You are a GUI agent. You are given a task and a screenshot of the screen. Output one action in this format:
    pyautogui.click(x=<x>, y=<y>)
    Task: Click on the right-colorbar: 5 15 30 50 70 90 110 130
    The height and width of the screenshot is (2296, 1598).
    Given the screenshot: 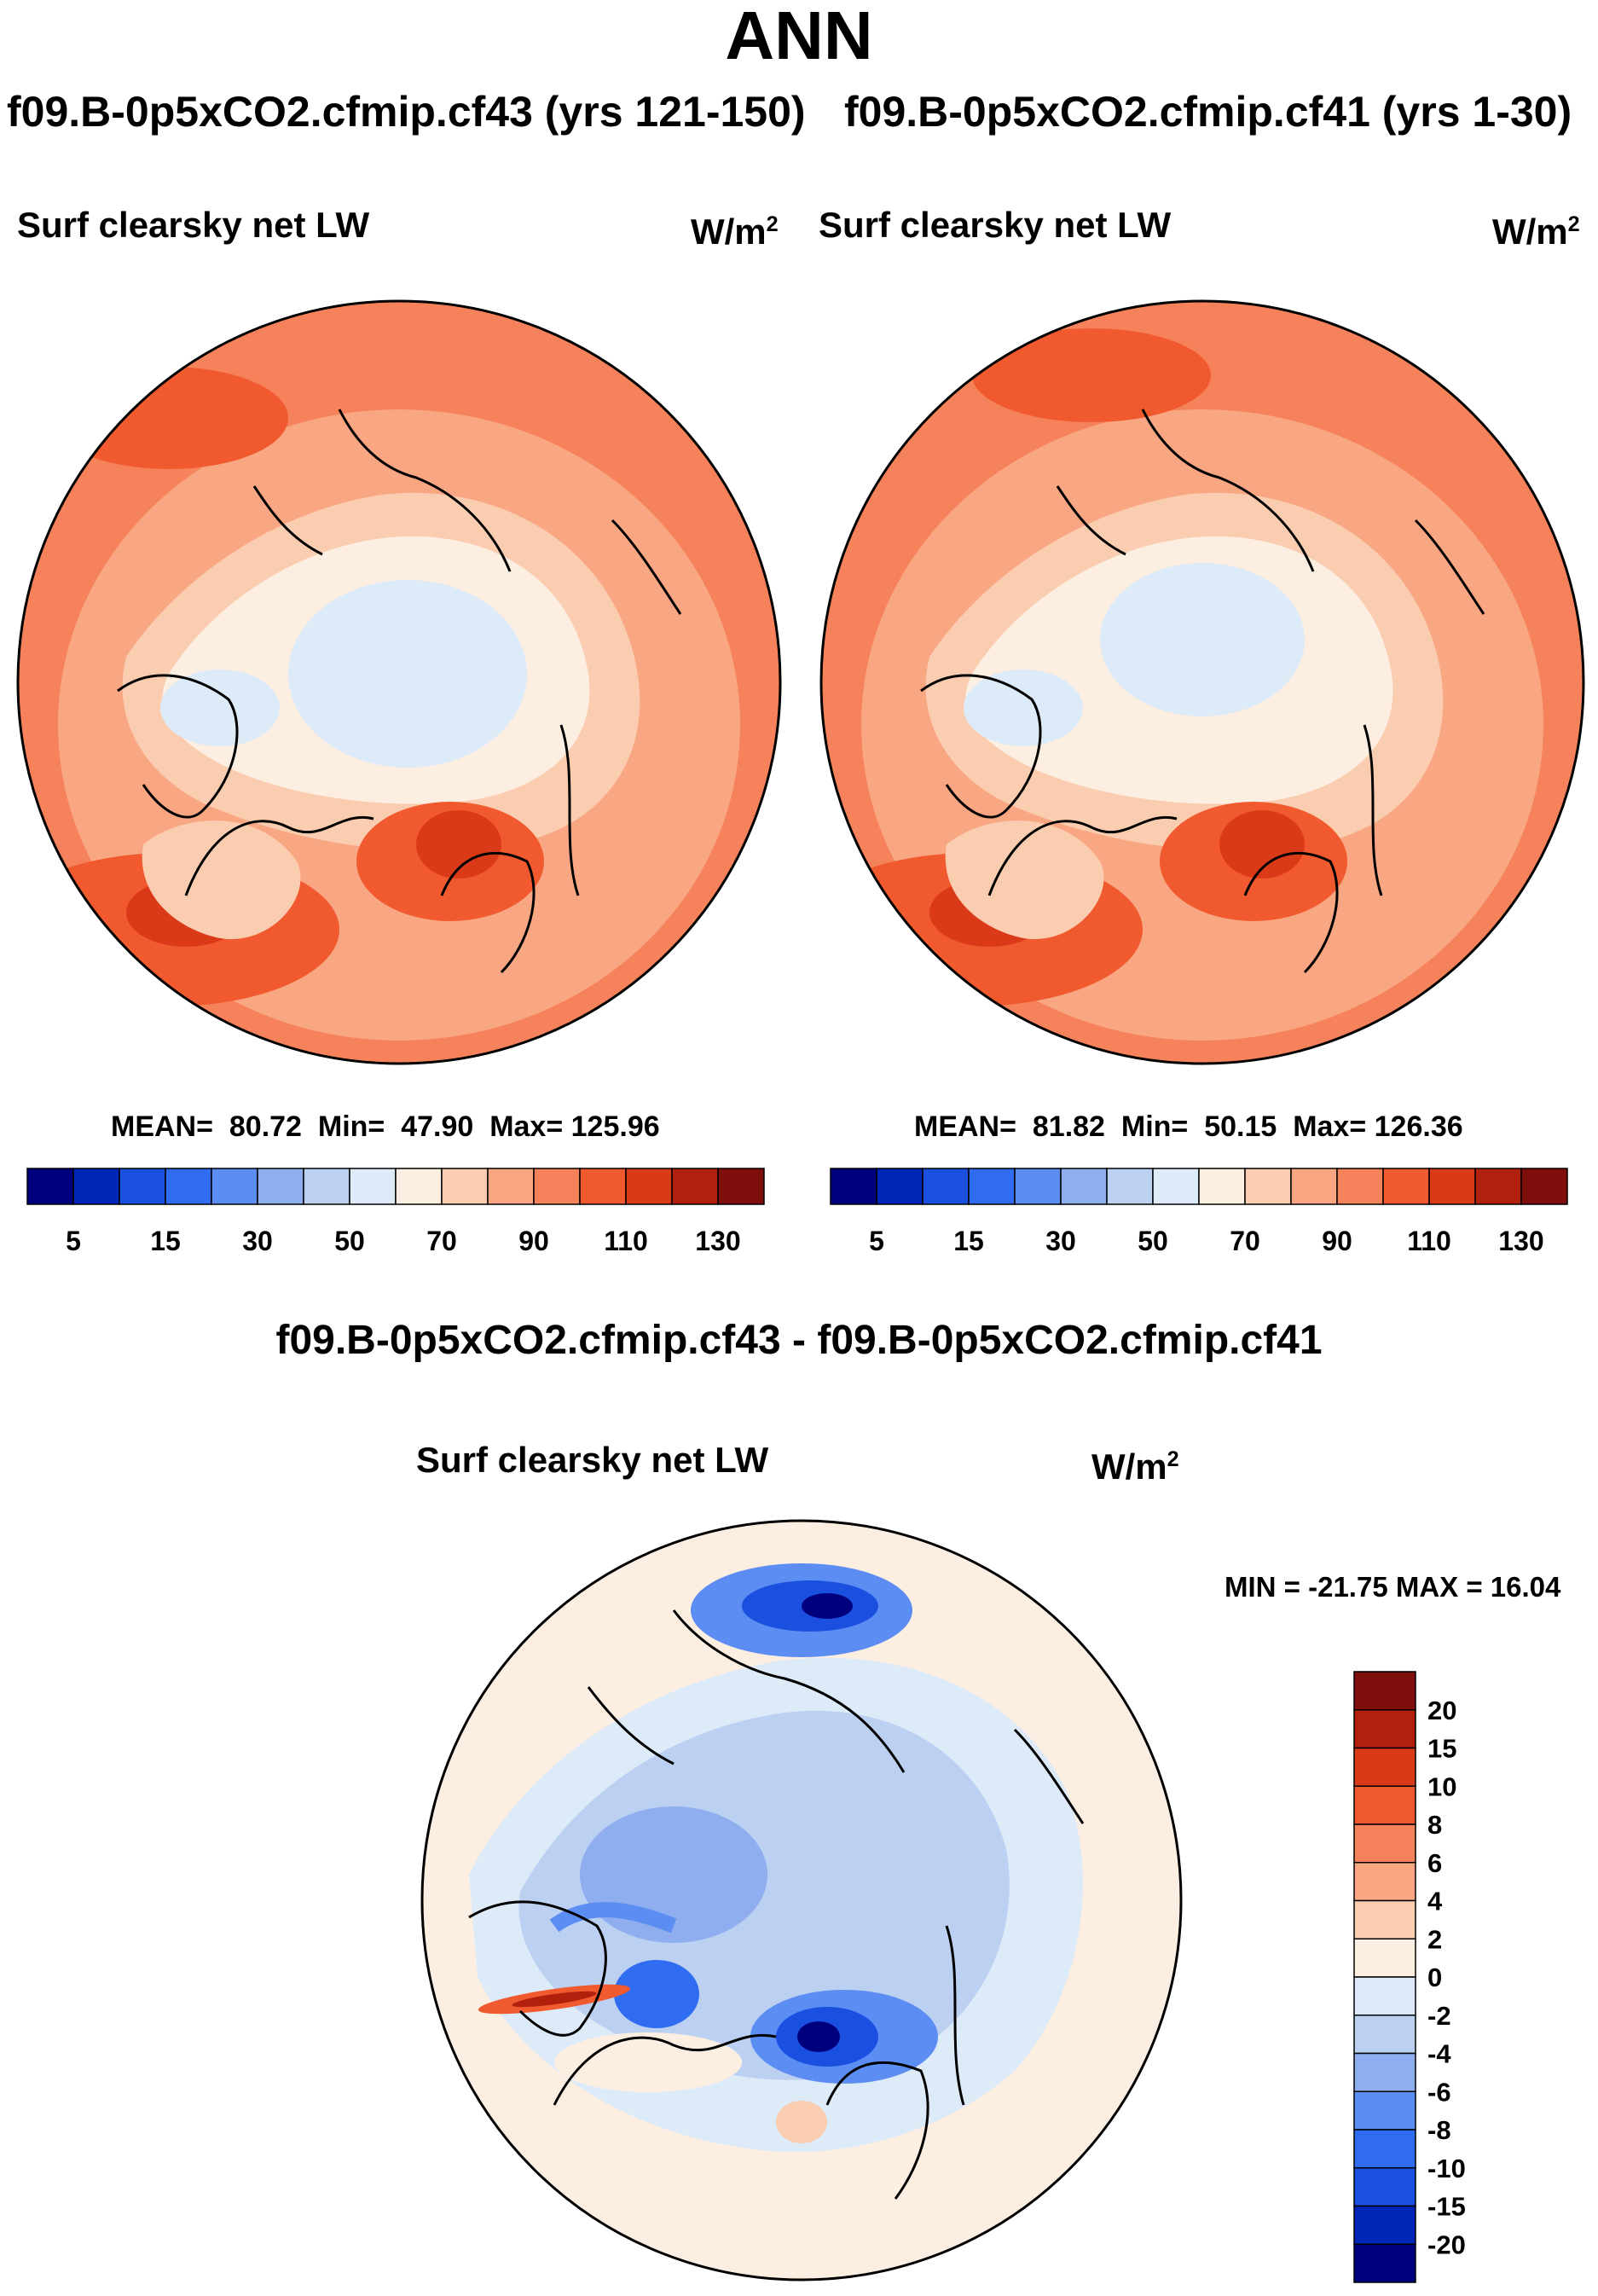 What is the action you would take?
    pyautogui.click(x=1199, y=1212)
    